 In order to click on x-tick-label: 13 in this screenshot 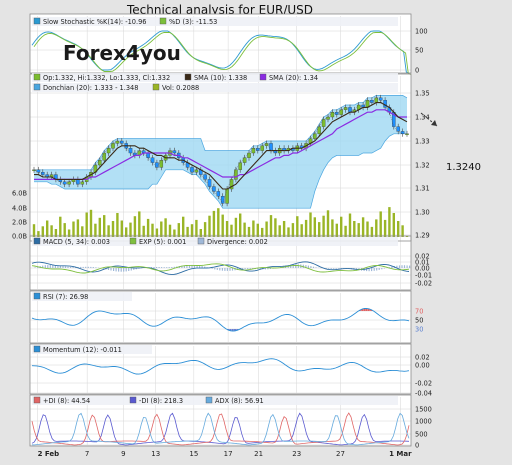, I will do `click(155, 454)`.